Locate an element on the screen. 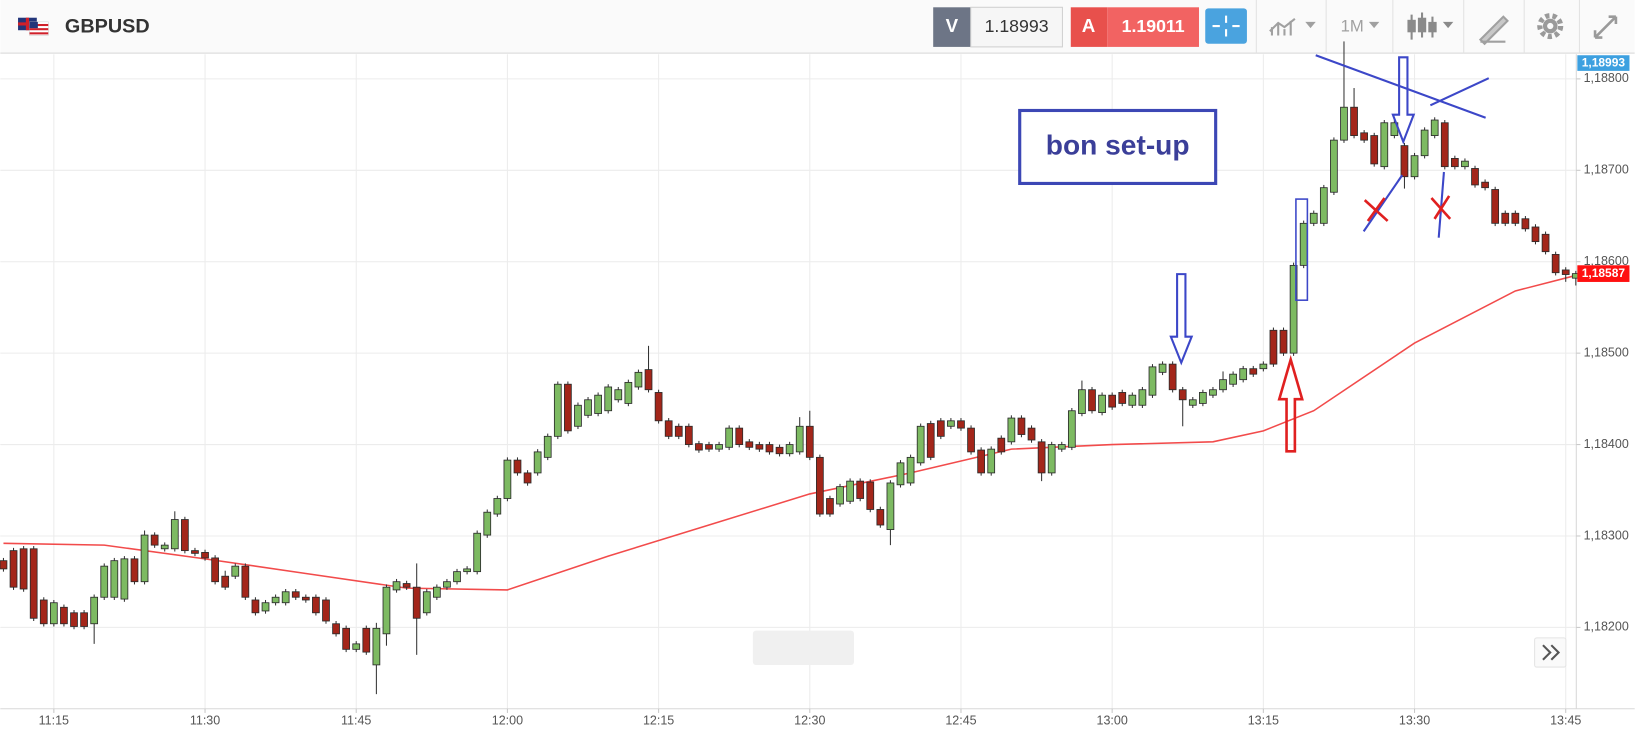 This screenshot has height=739, width=1635. y-tick-label: 1,18400 is located at coordinates (1606, 444).